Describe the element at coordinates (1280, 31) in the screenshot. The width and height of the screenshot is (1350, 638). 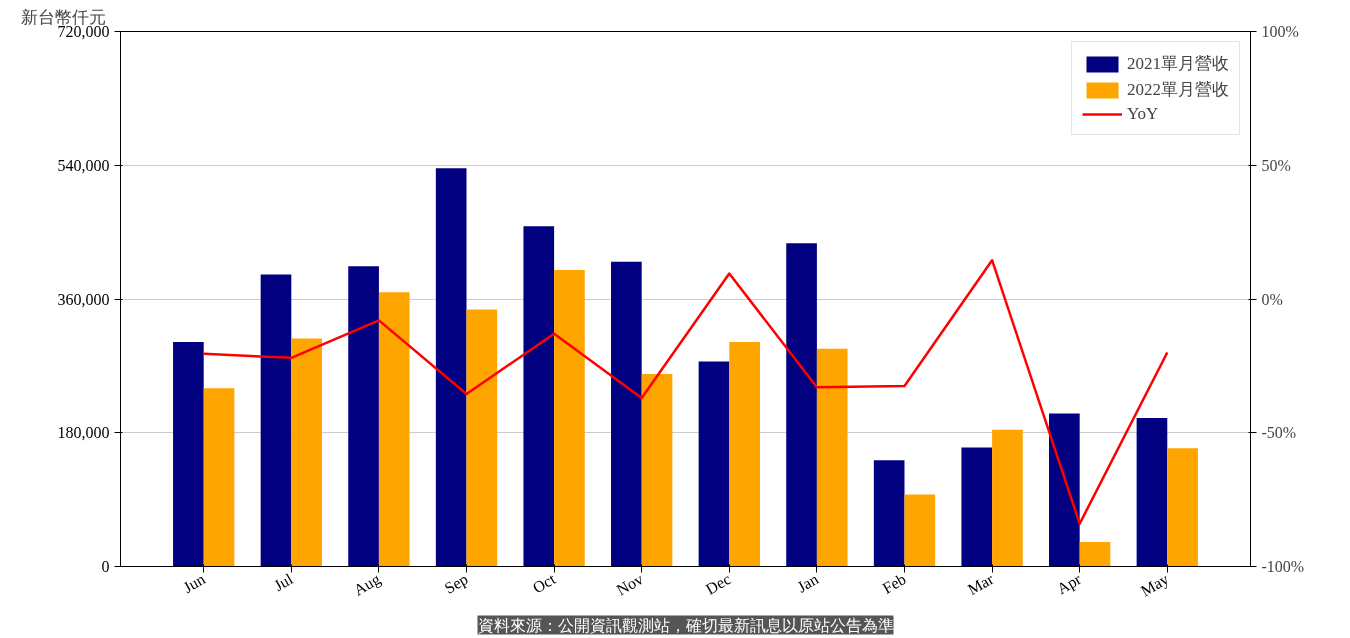
I see `y2-tick-label: 100%` at that location.